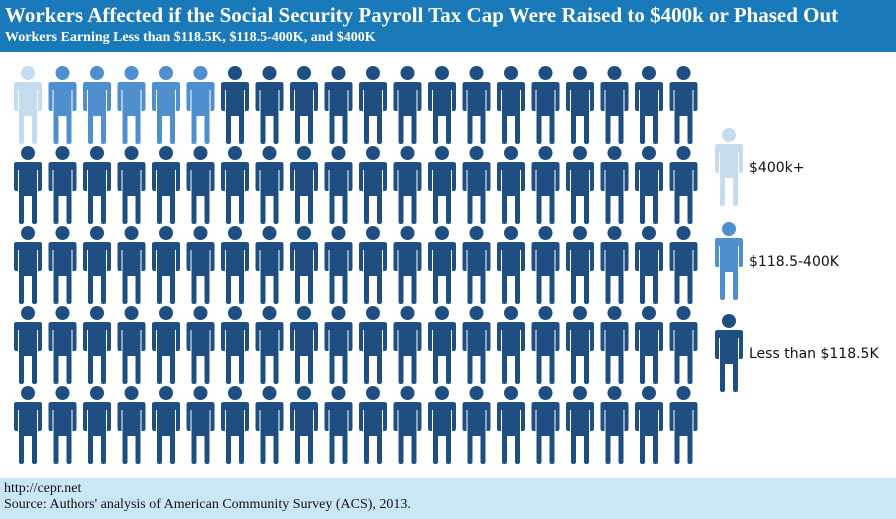 The width and height of the screenshot is (896, 519). I want to click on legend-item-118-400k: $118.5-400K, so click(804, 262).